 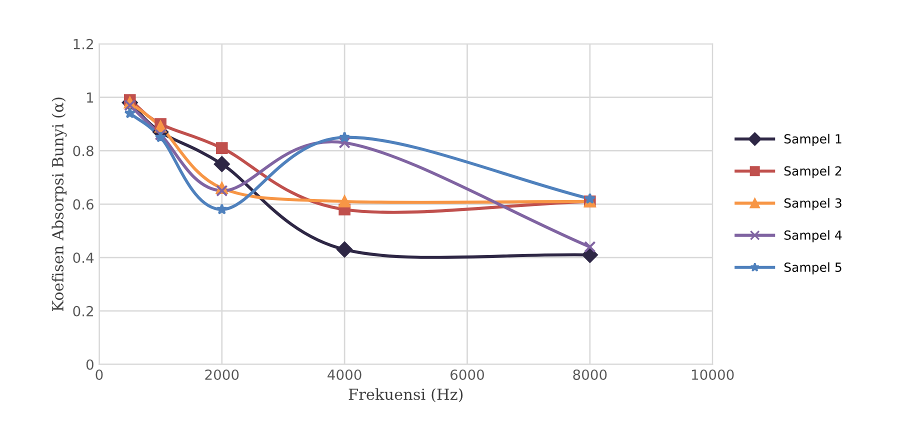 What do you see at coordinates (813, 140) in the screenshot?
I see `legend-label: Sampel 1` at bounding box center [813, 140].